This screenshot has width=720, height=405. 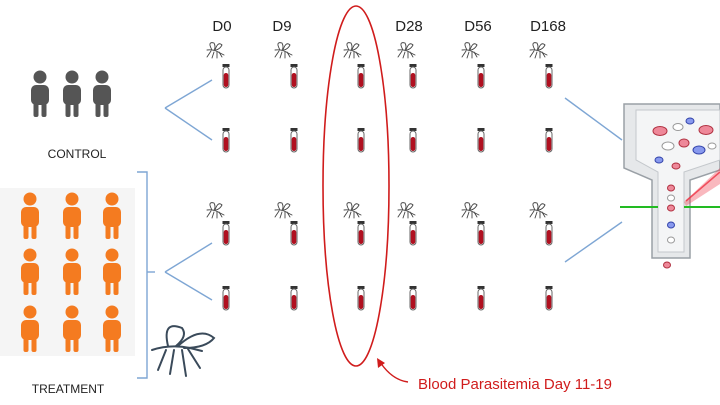 I want to click on annotation-arrowhead, so click(x=381, y=363).